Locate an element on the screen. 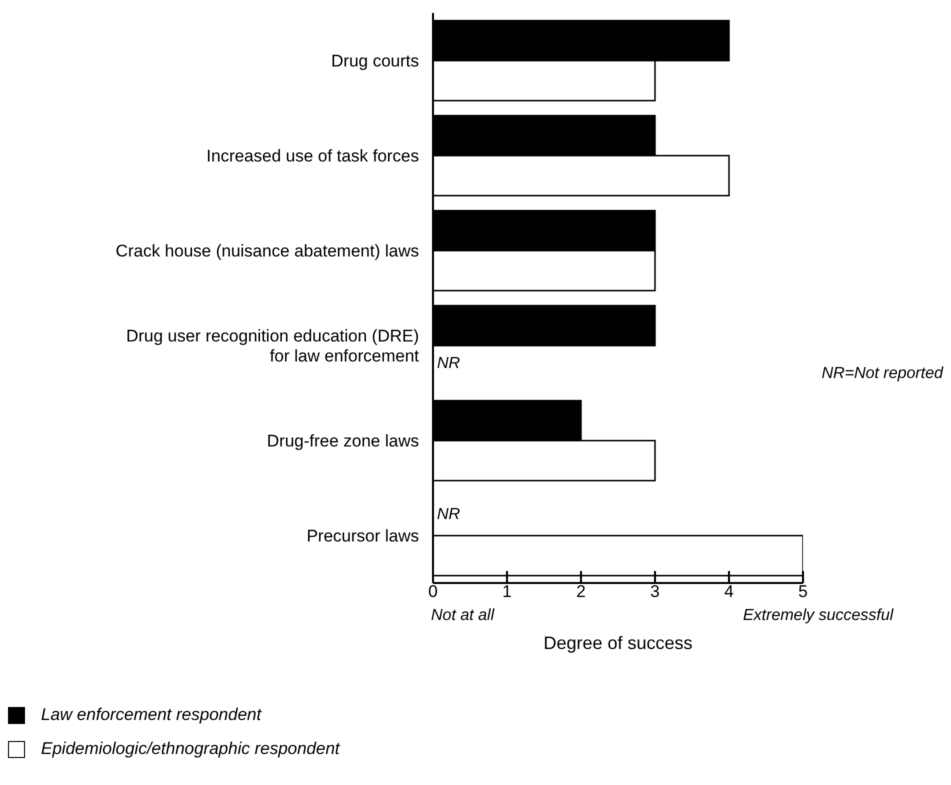 This screenshot has height=785, width=951. legend-label: Epidemiologic/ethnographic respondent is located at coordinates (190, 749).